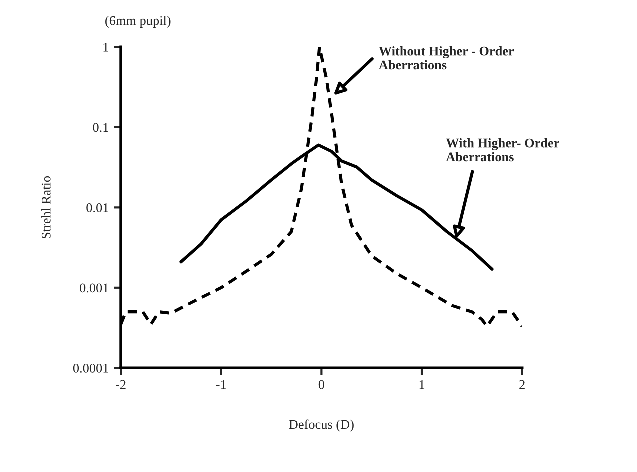  Describe the element at coordinates (522, 385) in the screenshot. I see `x-tick-label: 2` at that location.